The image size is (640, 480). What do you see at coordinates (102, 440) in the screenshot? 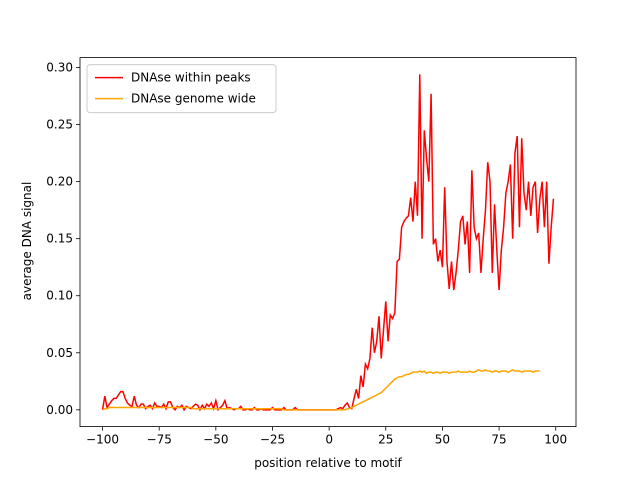
I see `x-tick-label: −100` at bounding box center [102, 440].